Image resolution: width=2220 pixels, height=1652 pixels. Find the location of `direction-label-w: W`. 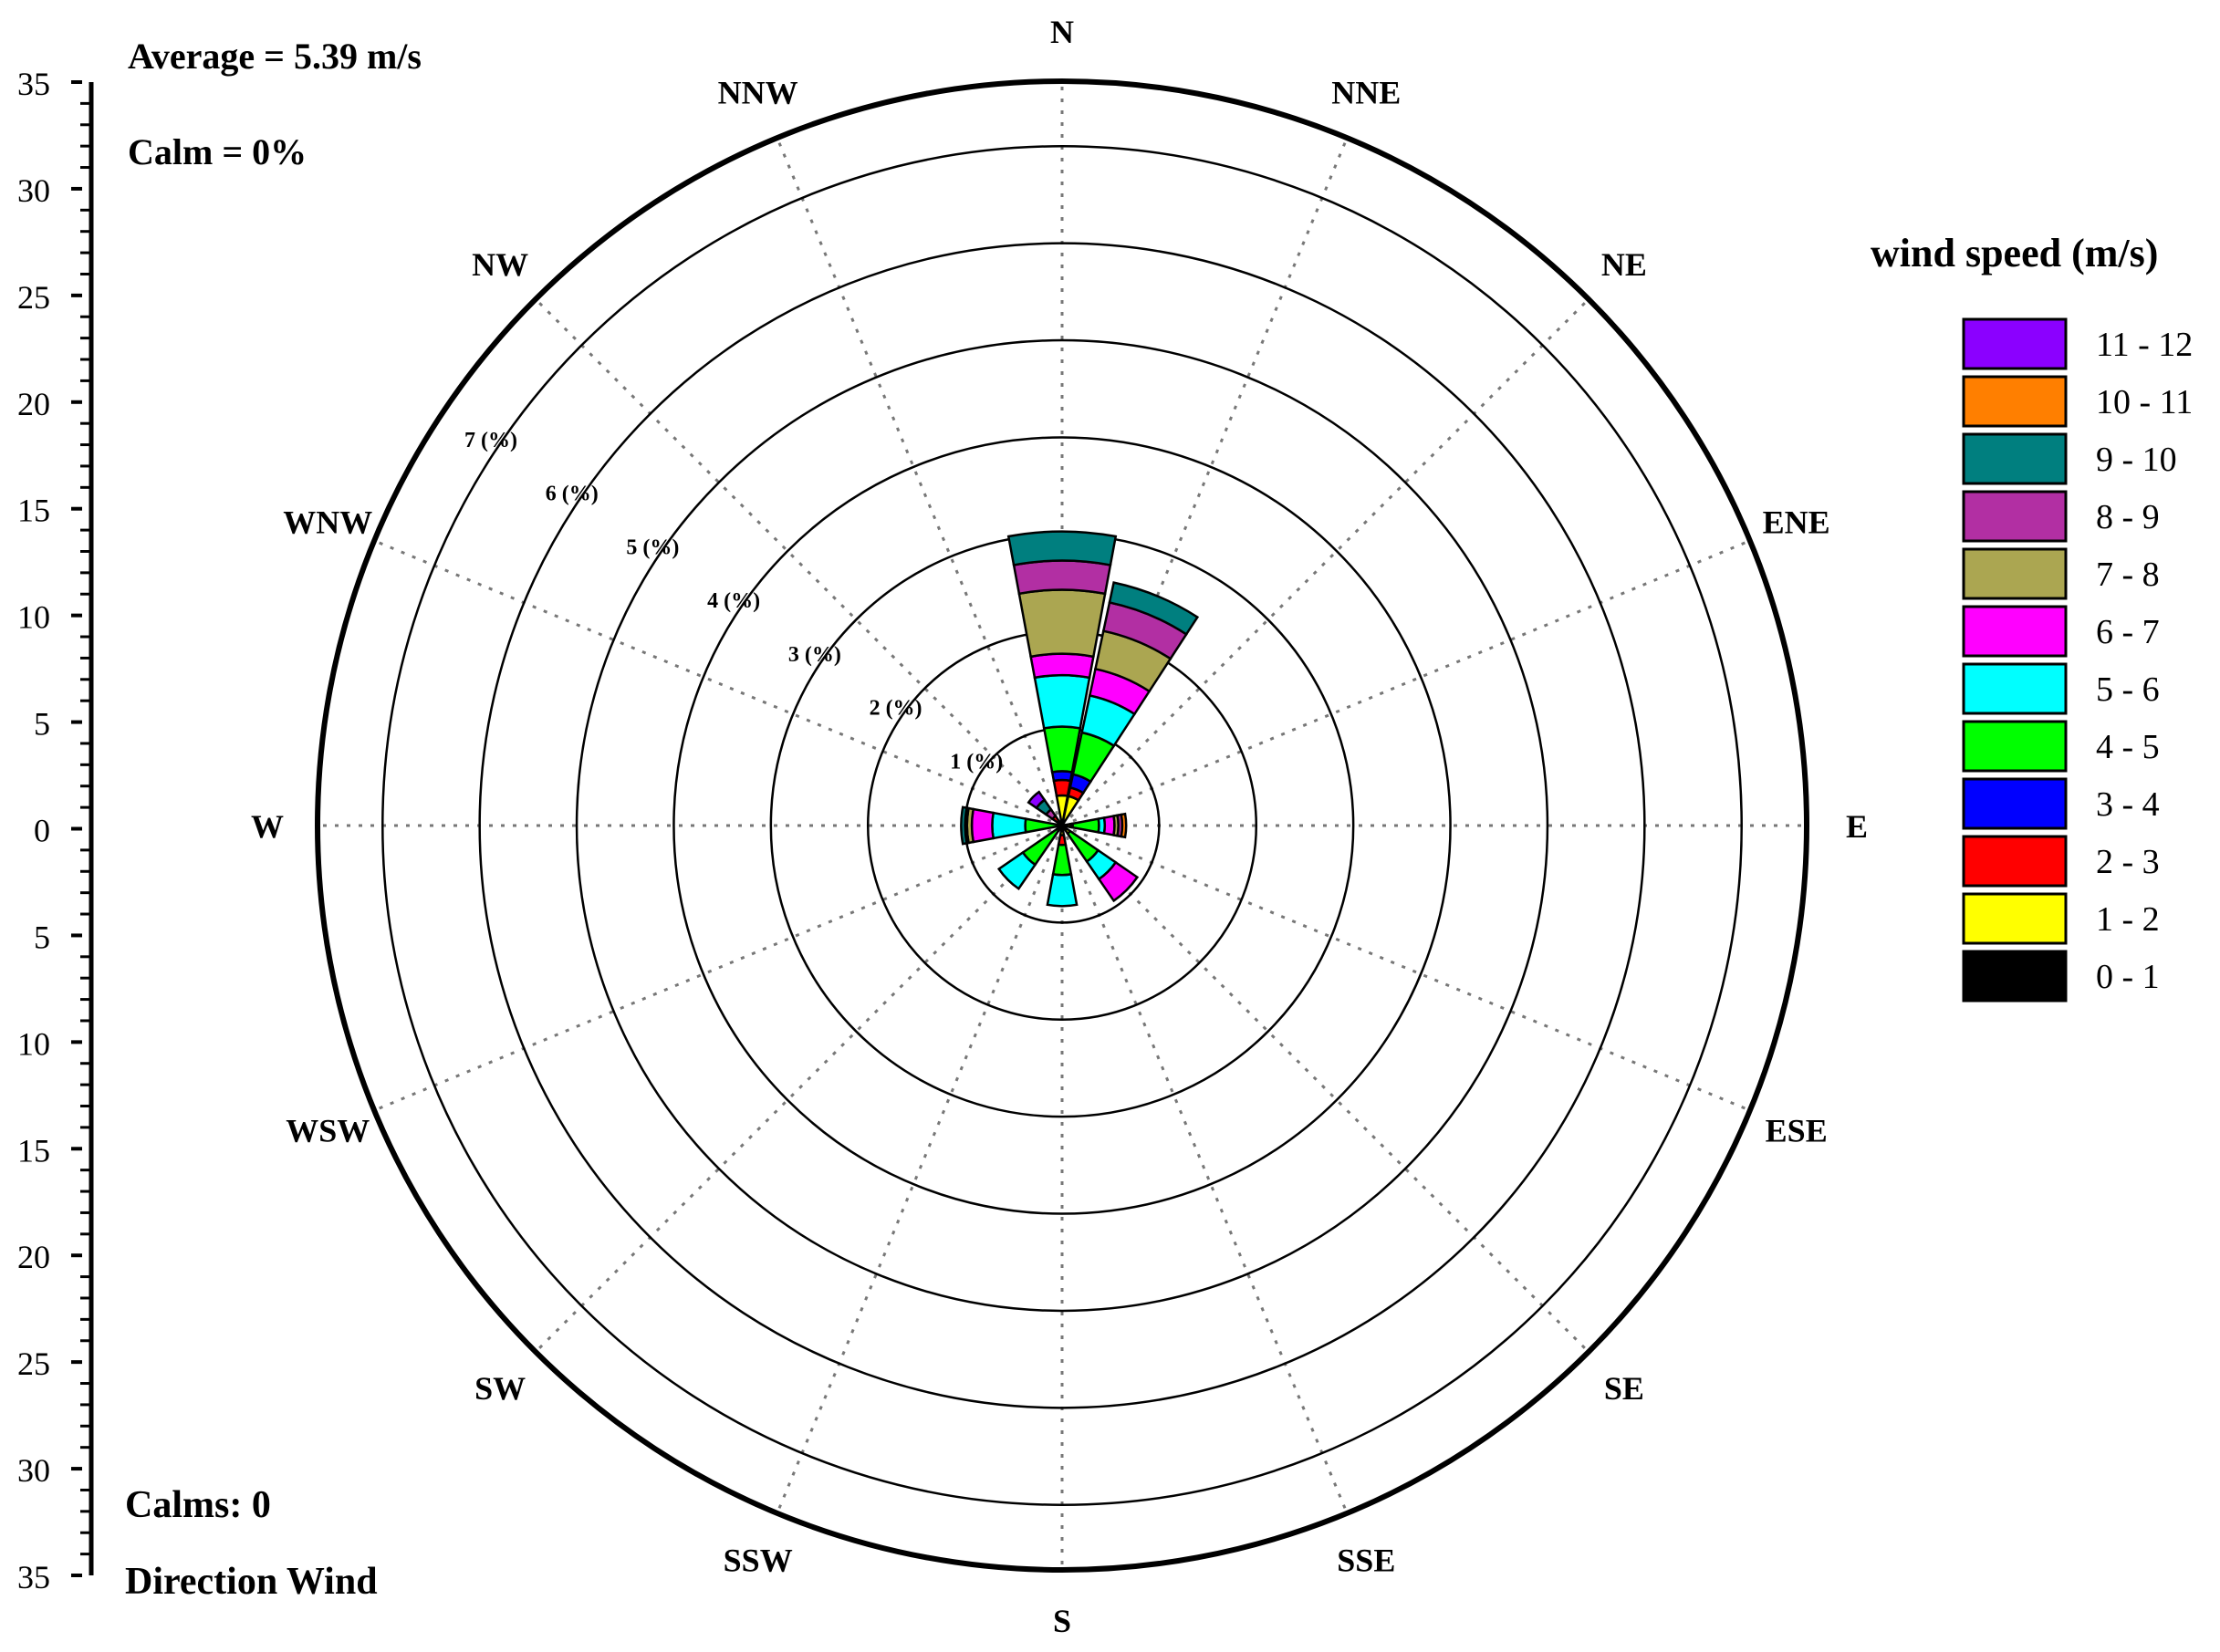

direction-label-w: W is located at coordinates (267, 826).